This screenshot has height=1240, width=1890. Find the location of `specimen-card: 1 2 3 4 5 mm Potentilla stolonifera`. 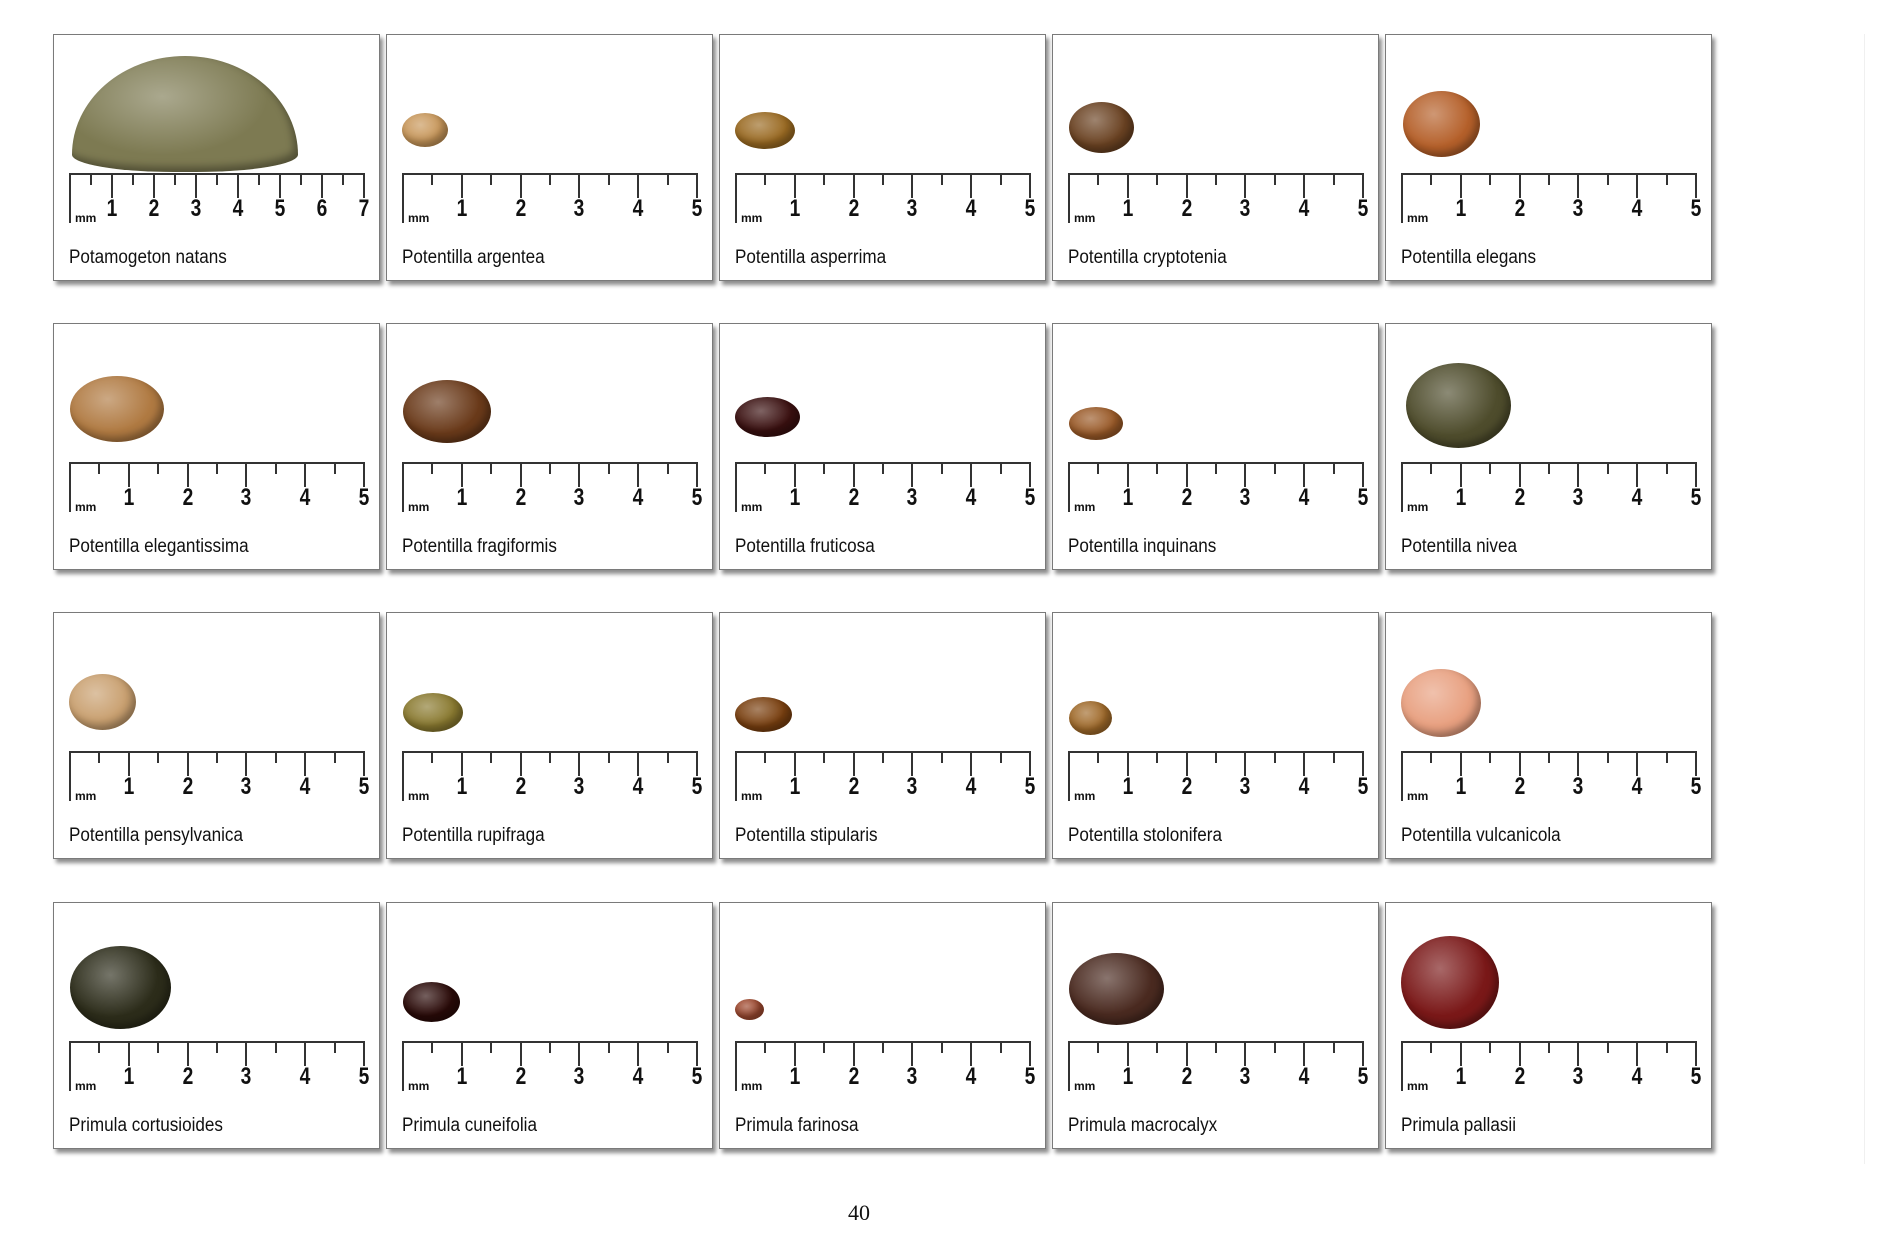

specimen-card: 1 2 3 4 5 mm Potentilla stolonifera is located at coordinates (1215, 735).